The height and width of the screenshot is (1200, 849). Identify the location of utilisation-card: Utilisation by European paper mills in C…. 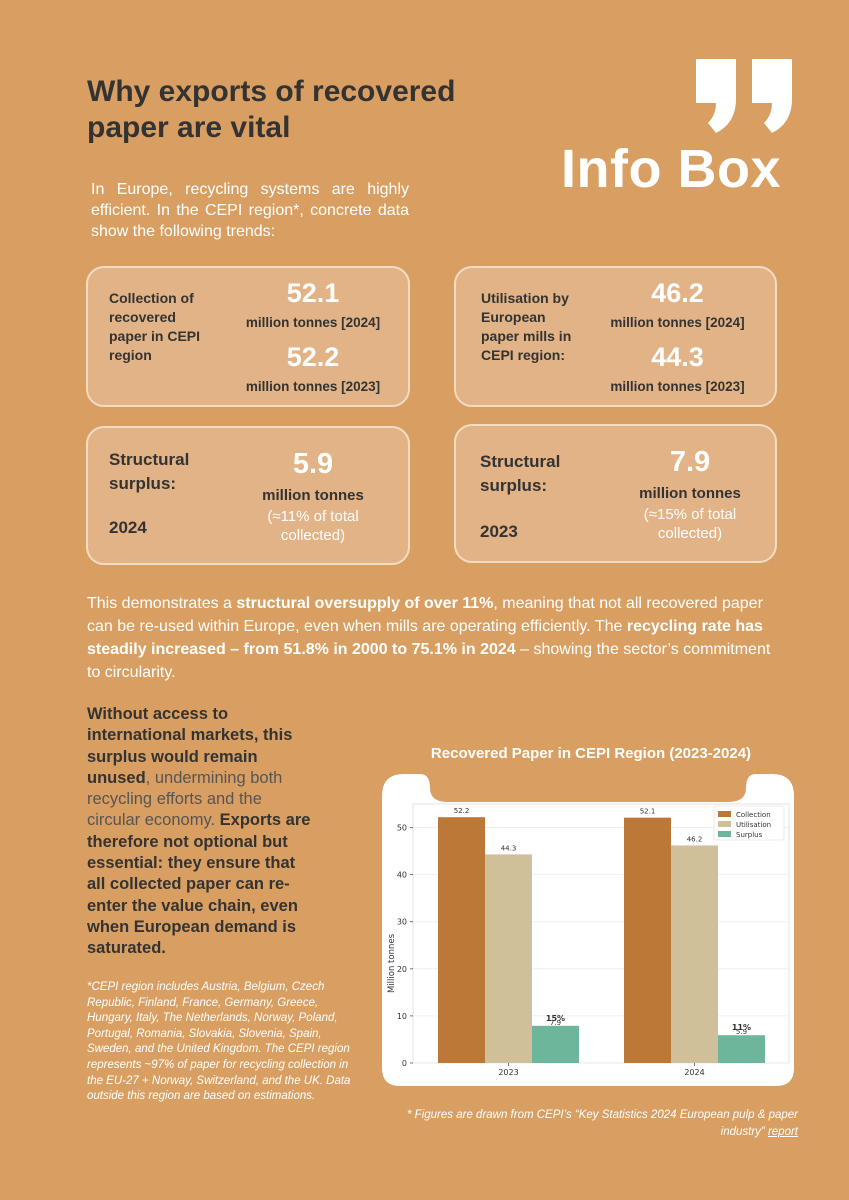
(615, 336).